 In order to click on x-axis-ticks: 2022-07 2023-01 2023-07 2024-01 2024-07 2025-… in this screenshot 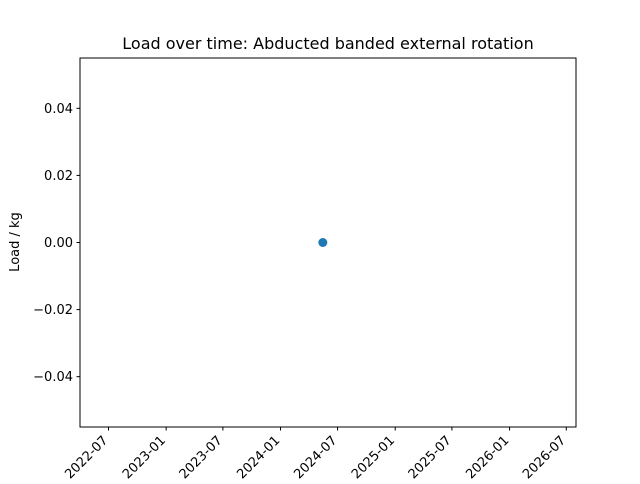, I will do `click(315, 454)`.